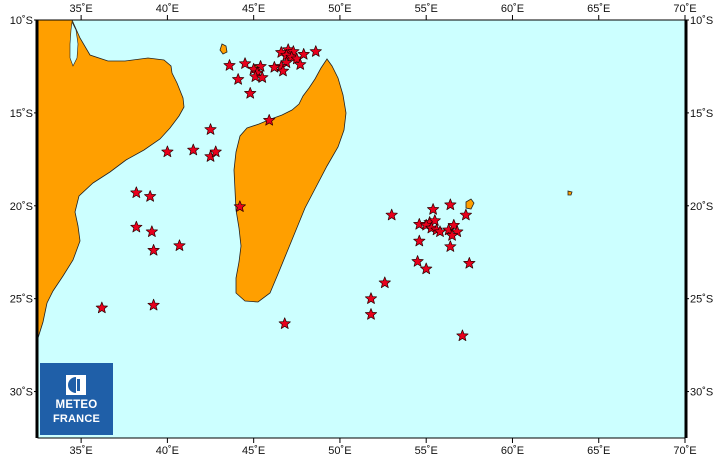 The height and width of the screenshot is (459, 720). I want to click on comoros-island, so click(223, 49).